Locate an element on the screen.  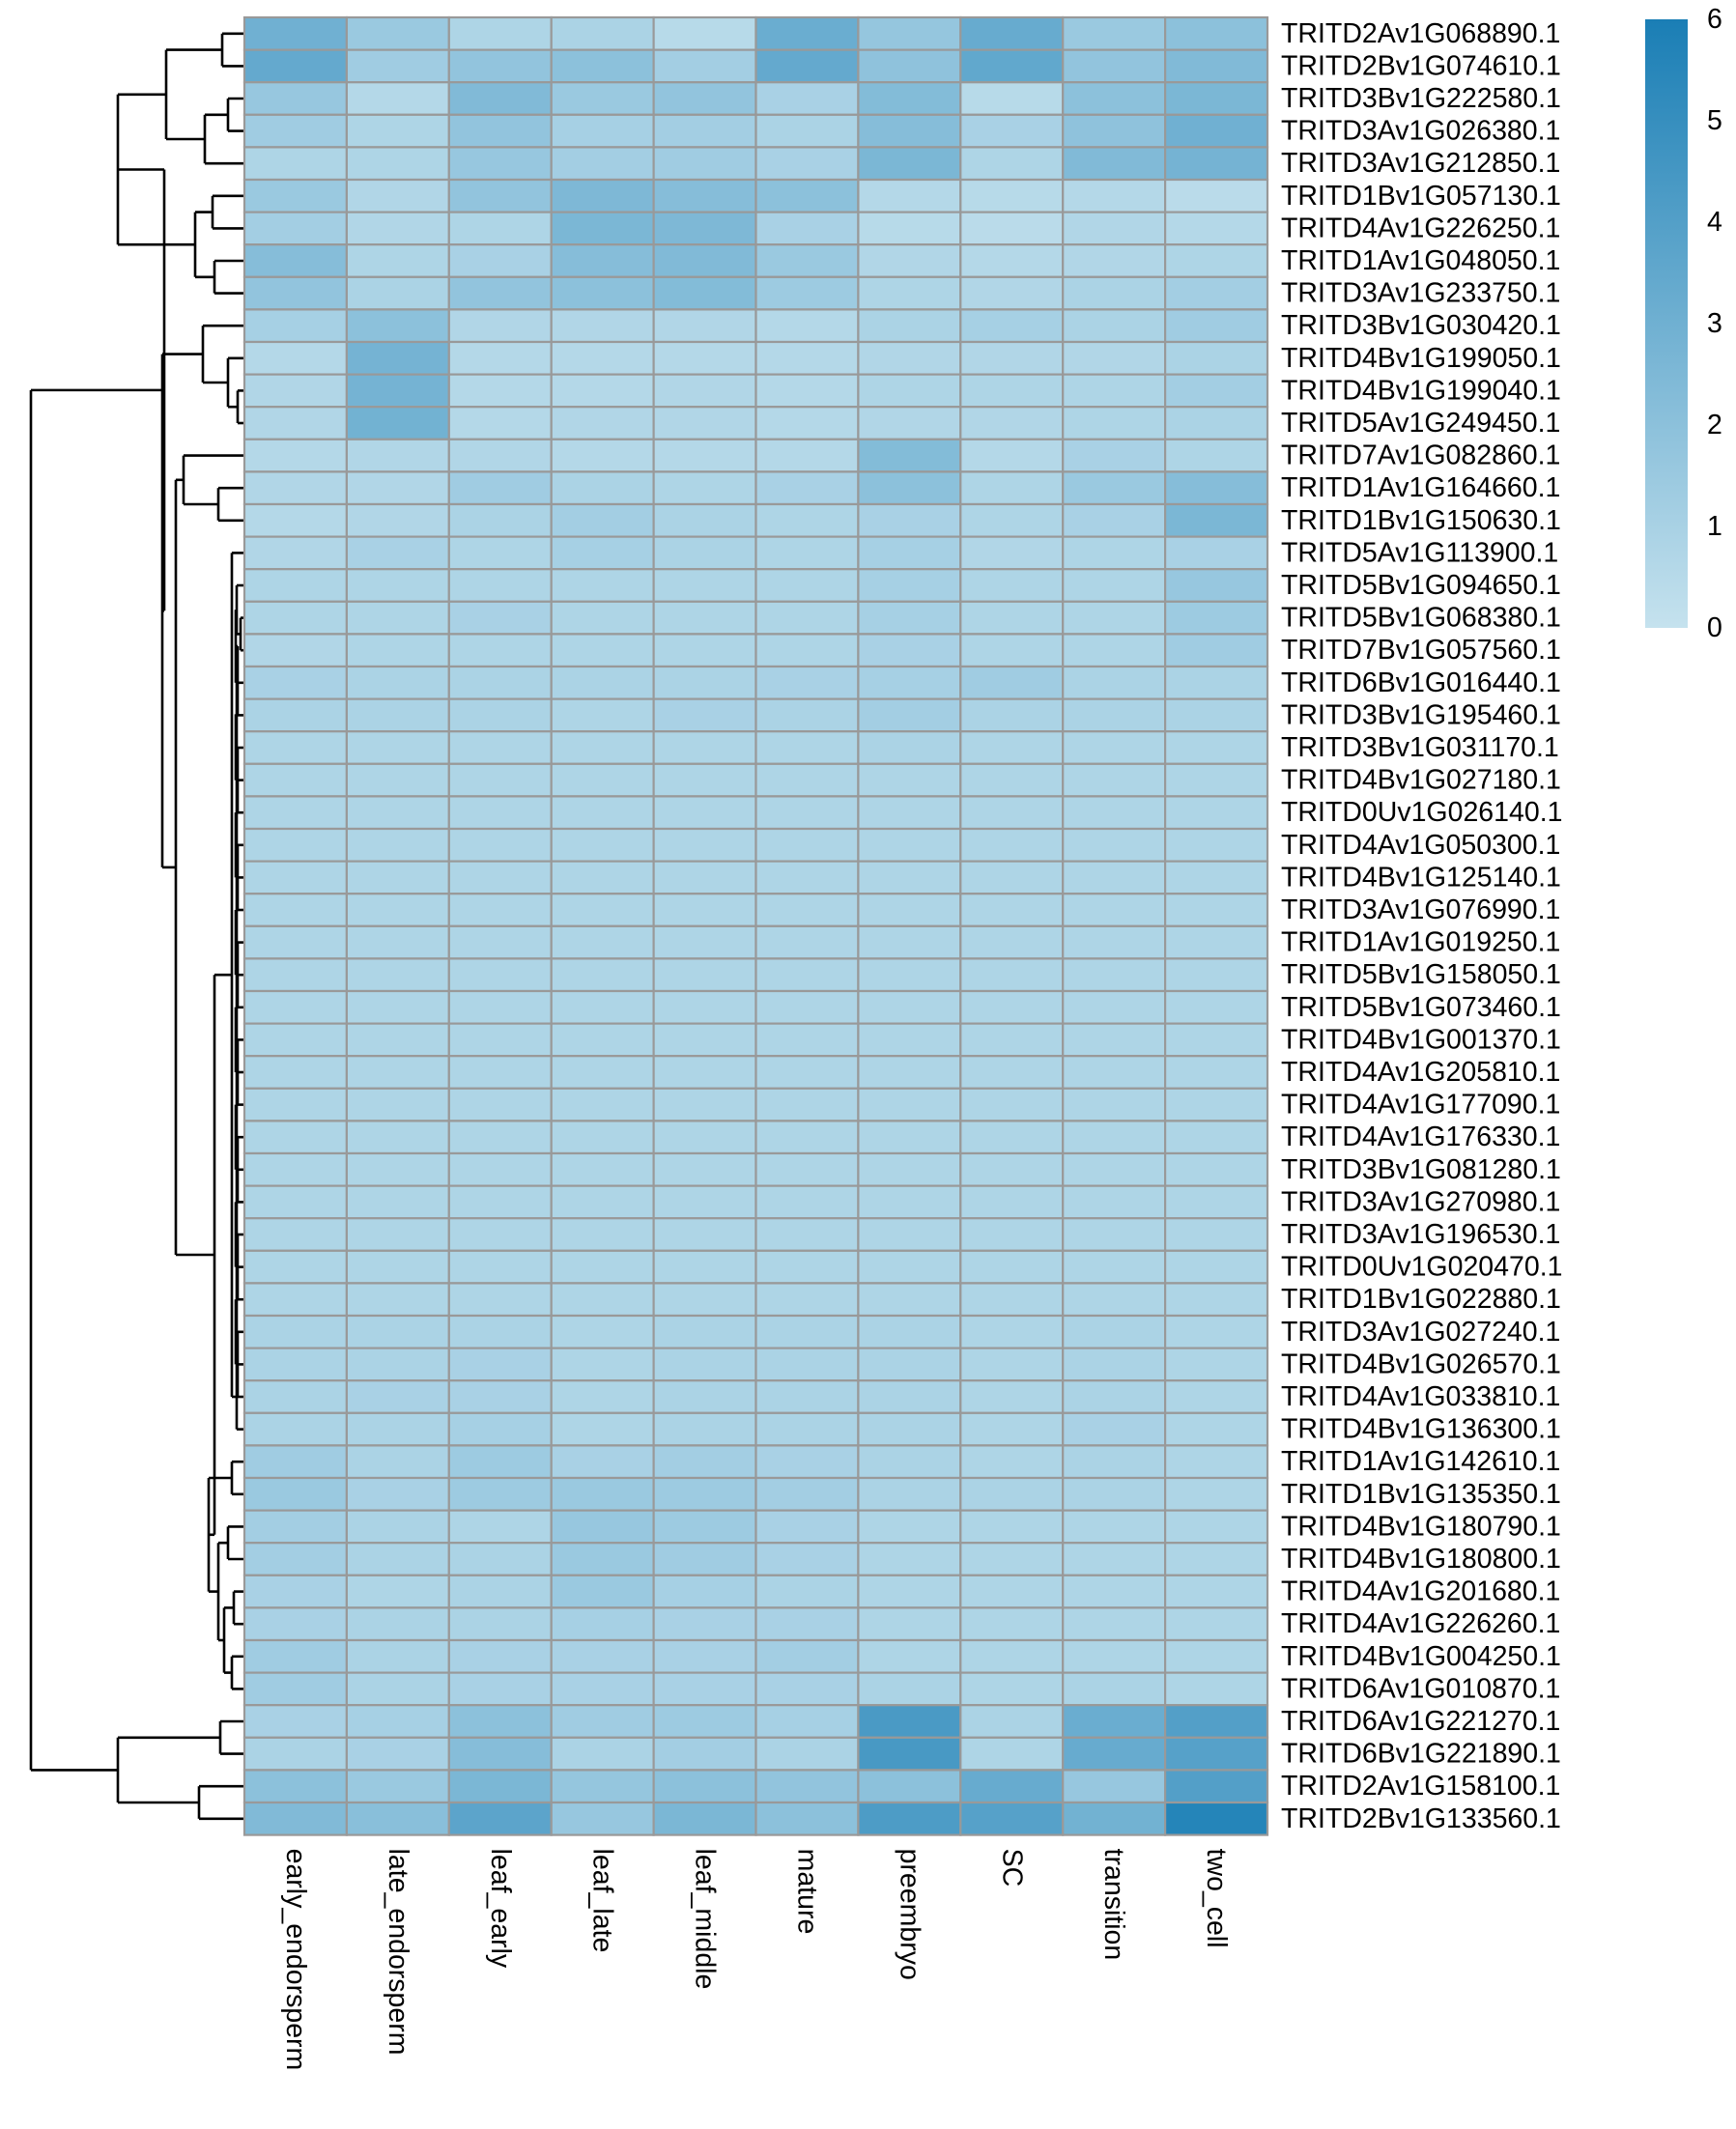
row-label: TRITD5Bv1G073460.1 is located at coordinates (1421, 1008).